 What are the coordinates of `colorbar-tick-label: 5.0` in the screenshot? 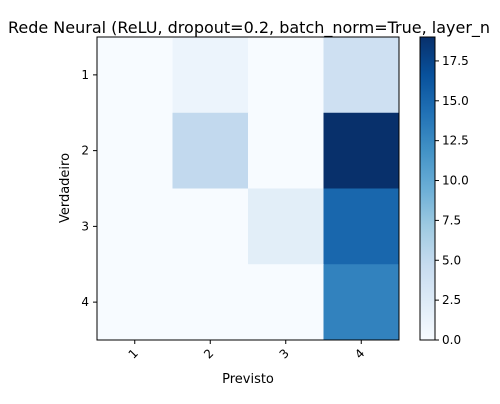 It's located at (451, 260).